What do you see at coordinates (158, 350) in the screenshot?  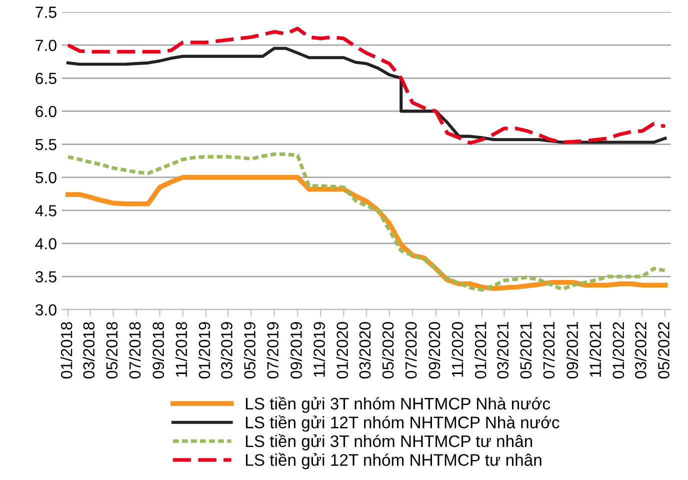 I see `x-tick-label: 09/2018` at bounding box center [158, 350].